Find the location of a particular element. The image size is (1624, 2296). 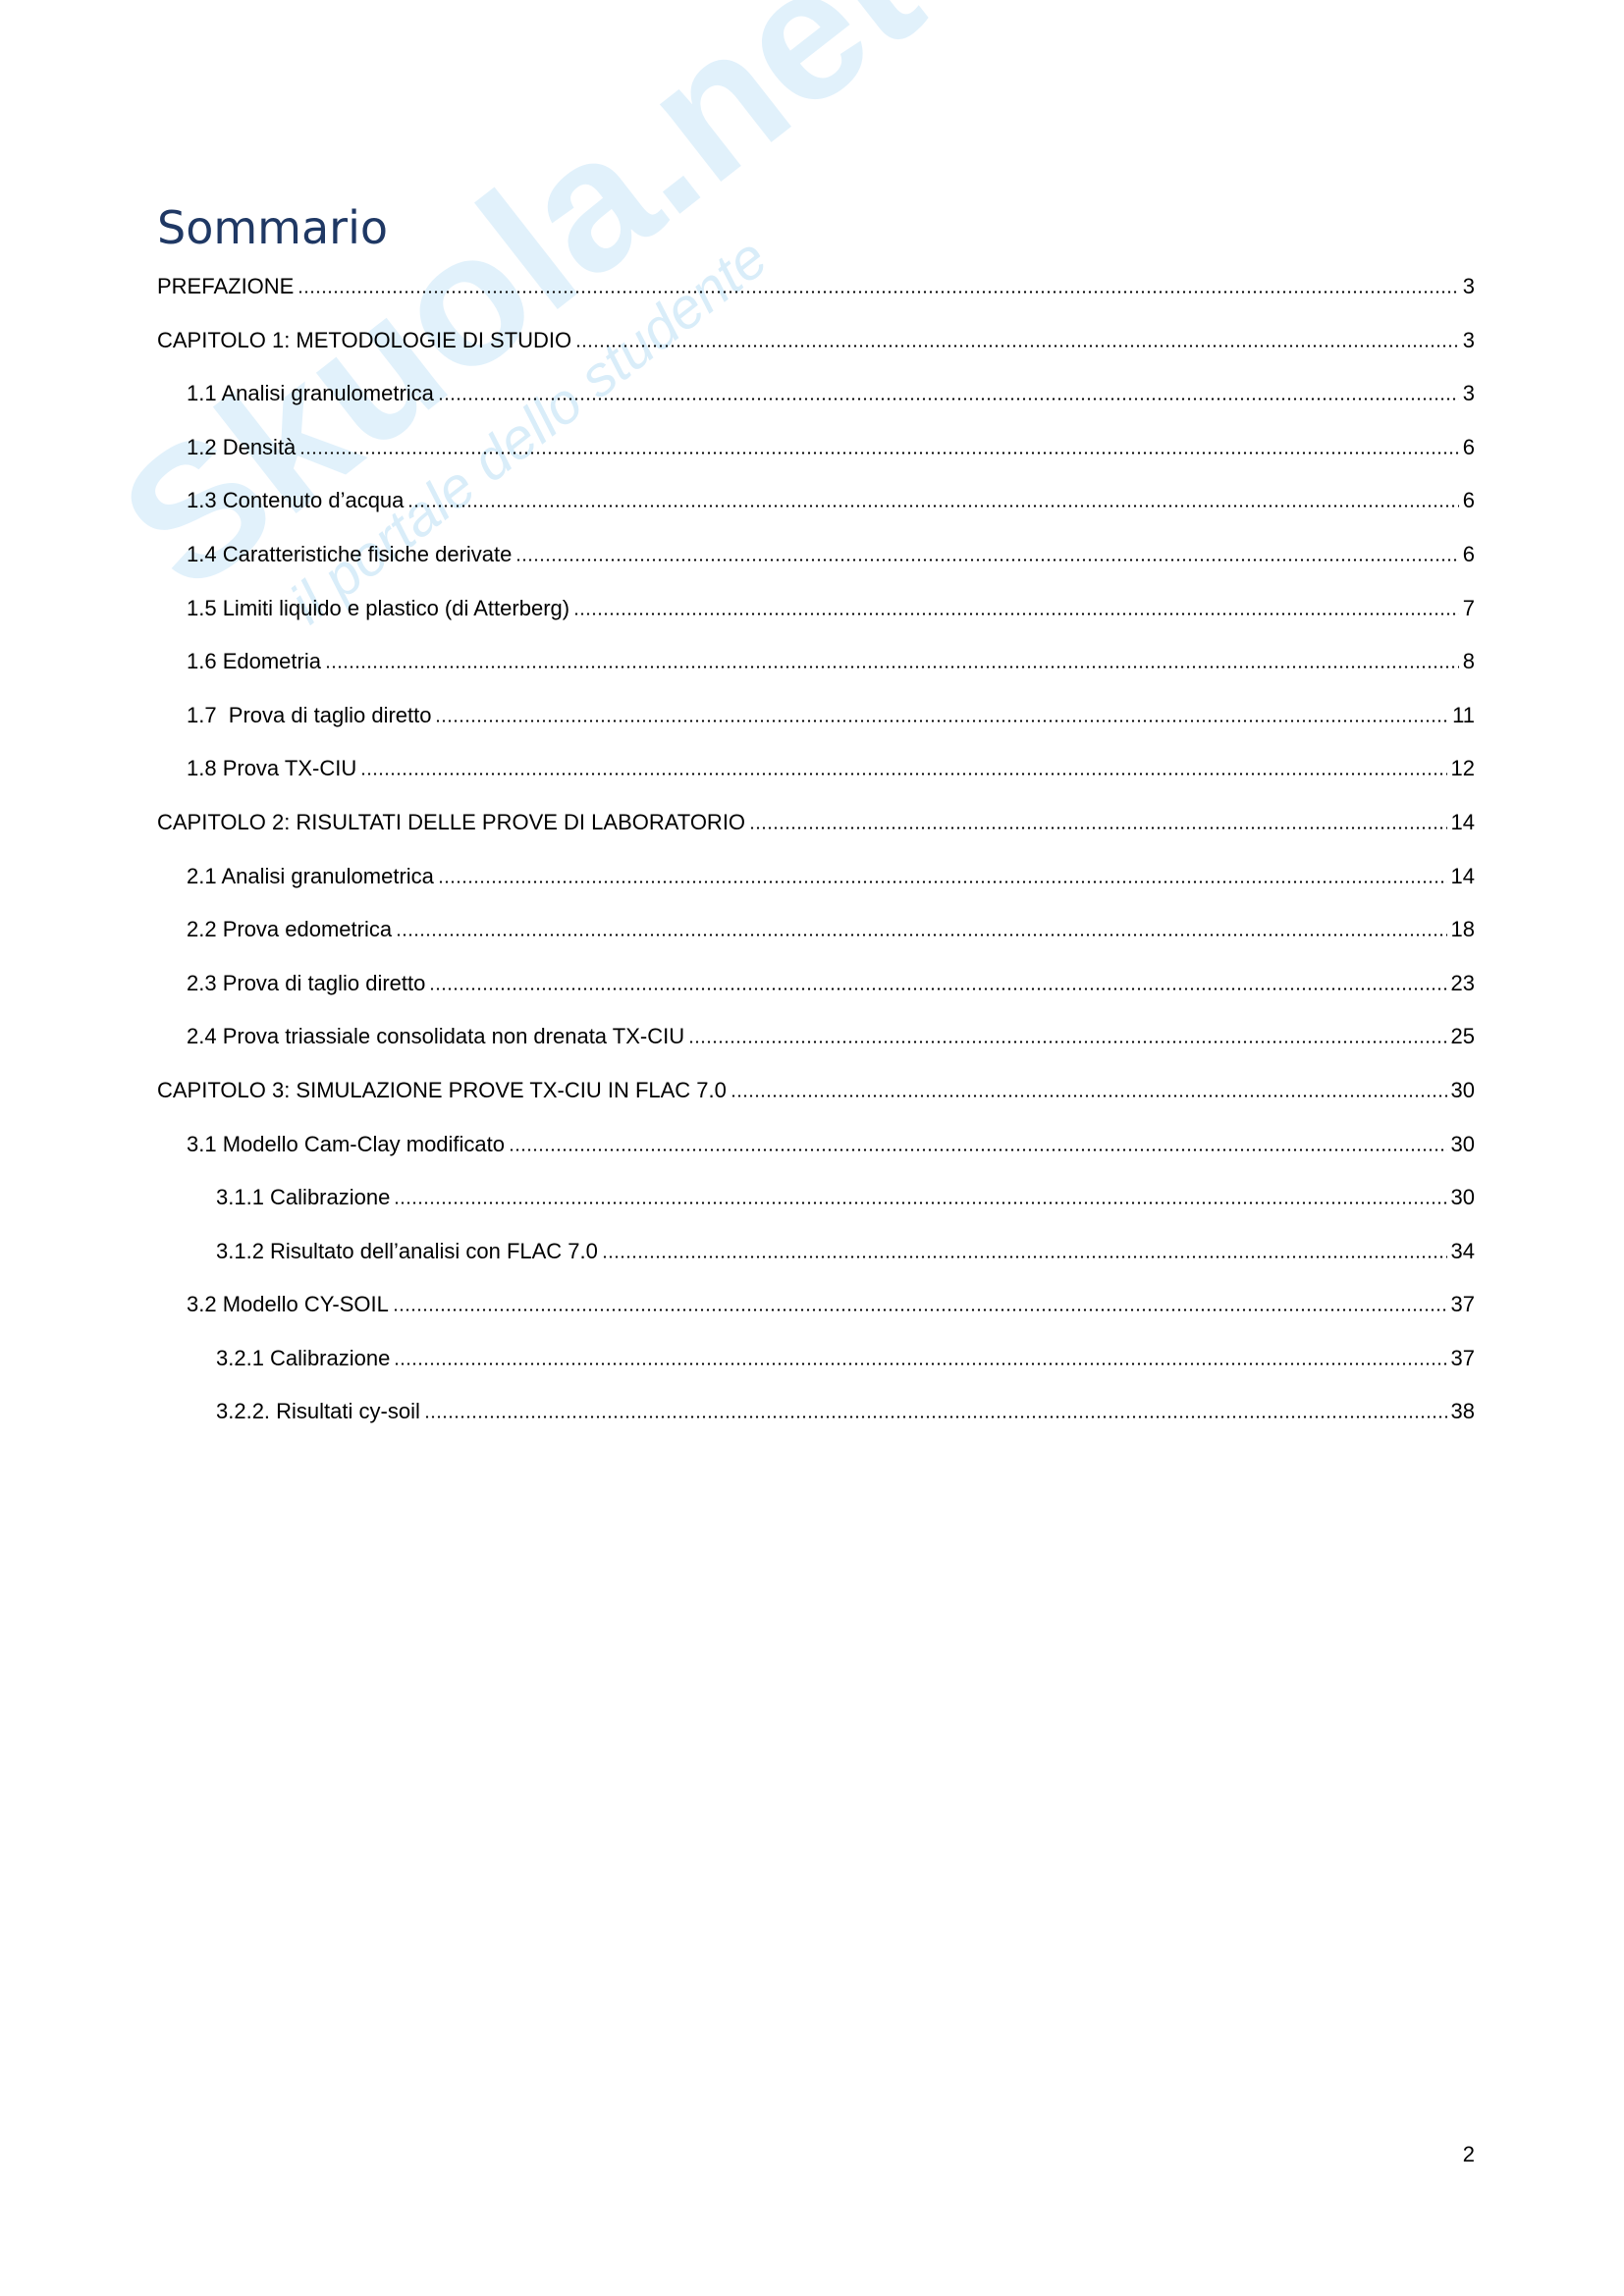

entry-title: 1.6 Edometria is located at coordinates (254, 661).